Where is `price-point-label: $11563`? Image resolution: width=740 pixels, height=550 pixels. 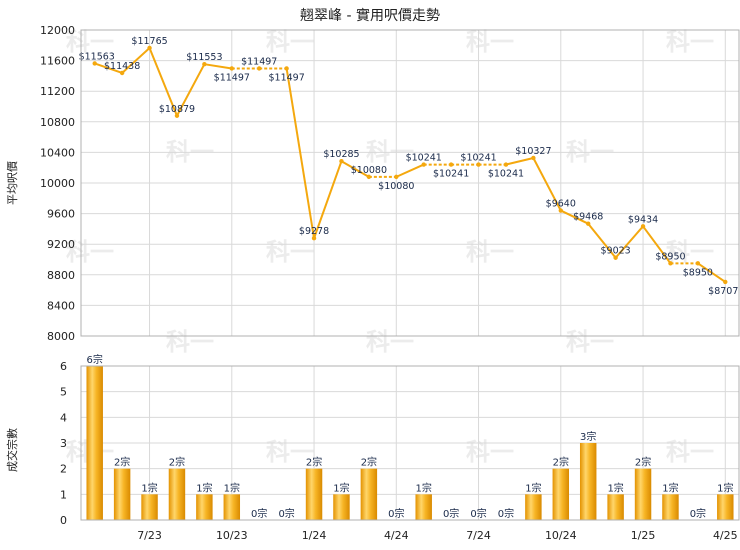 price-point-label: $11563 is located at coordinates (97, 56).